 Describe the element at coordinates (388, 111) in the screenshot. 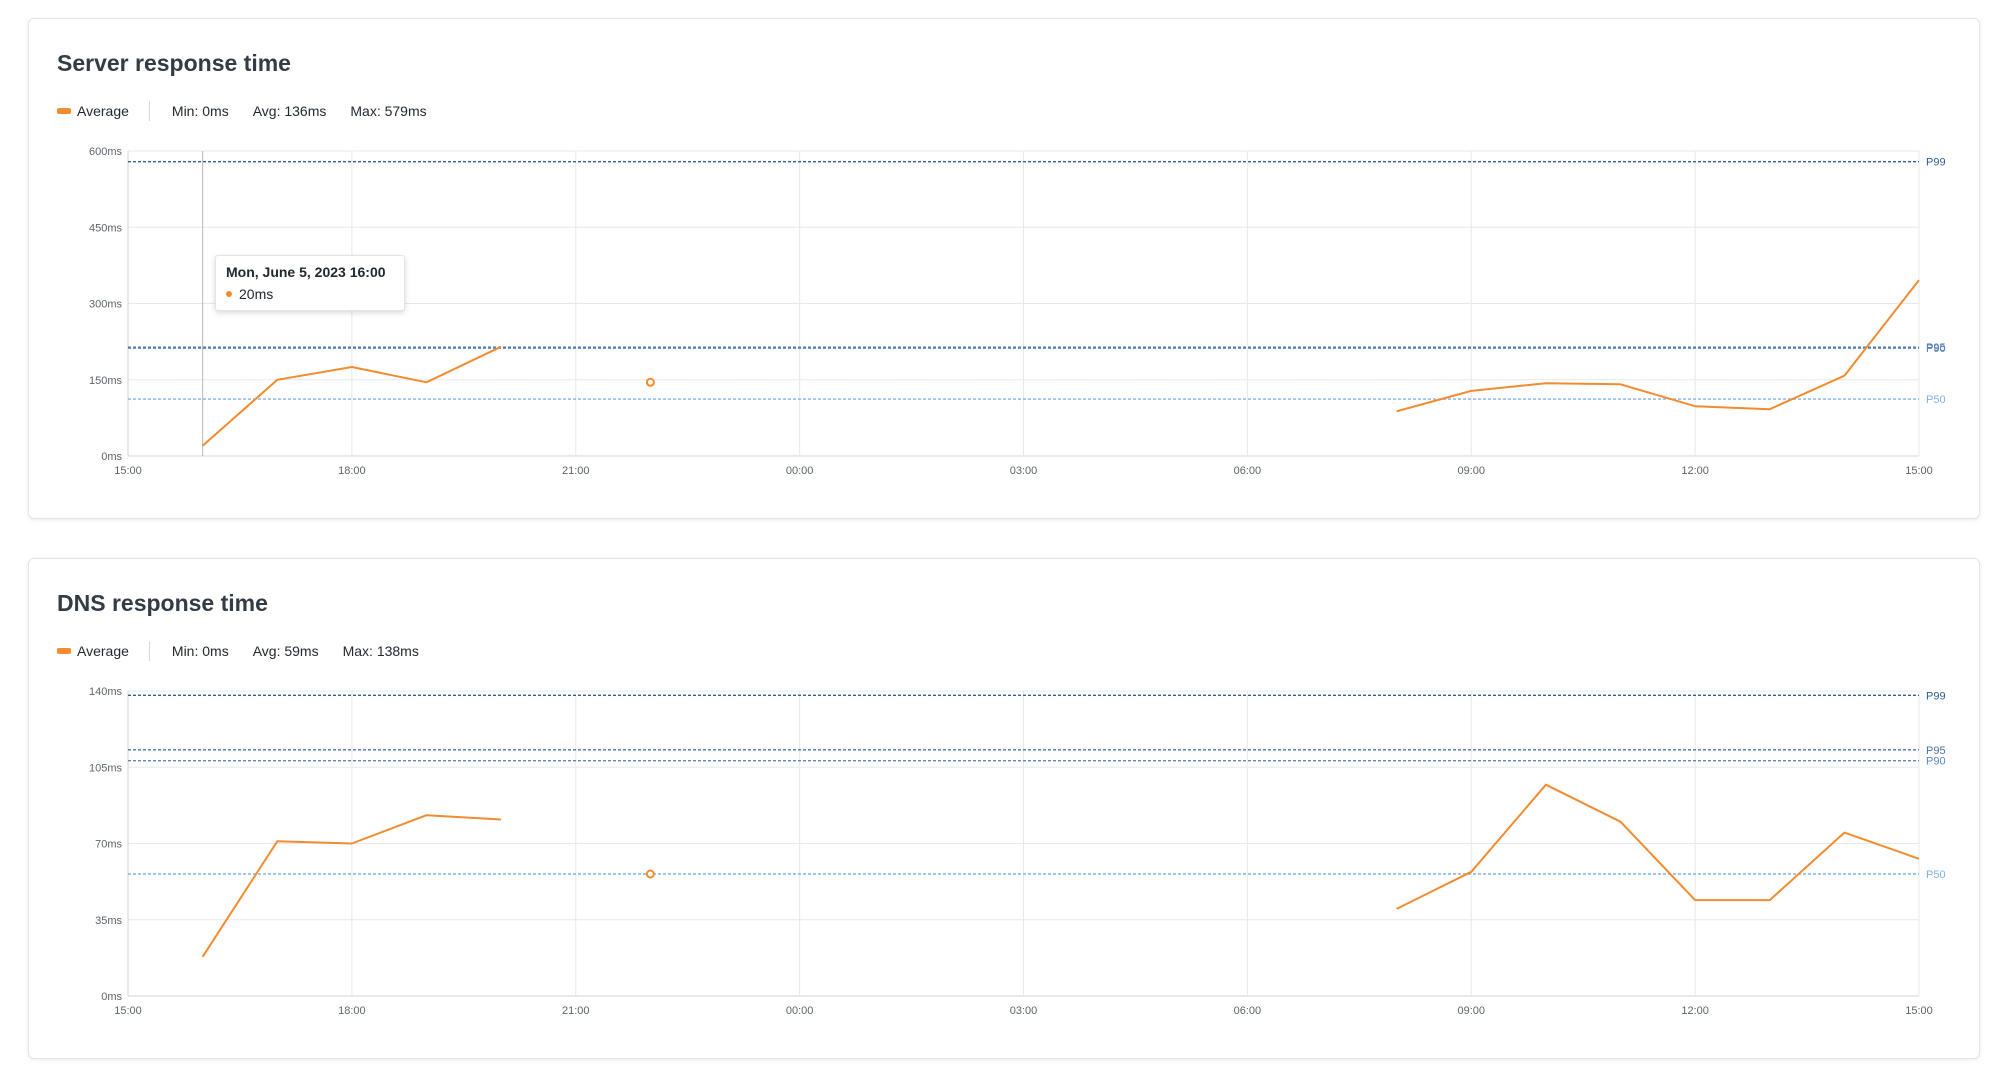

I see `legend-max: Max: 579ms` at that location.